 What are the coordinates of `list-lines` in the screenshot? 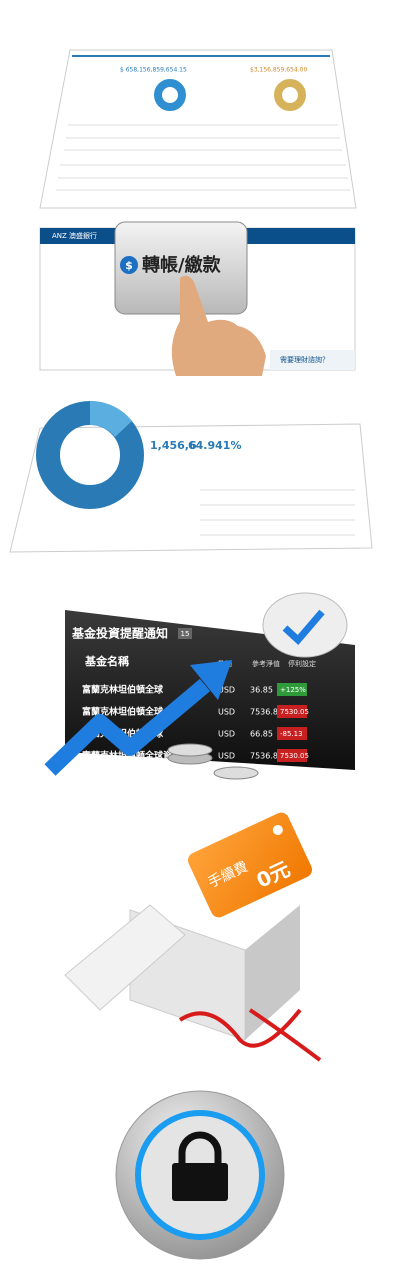 It's located at (277, 512).